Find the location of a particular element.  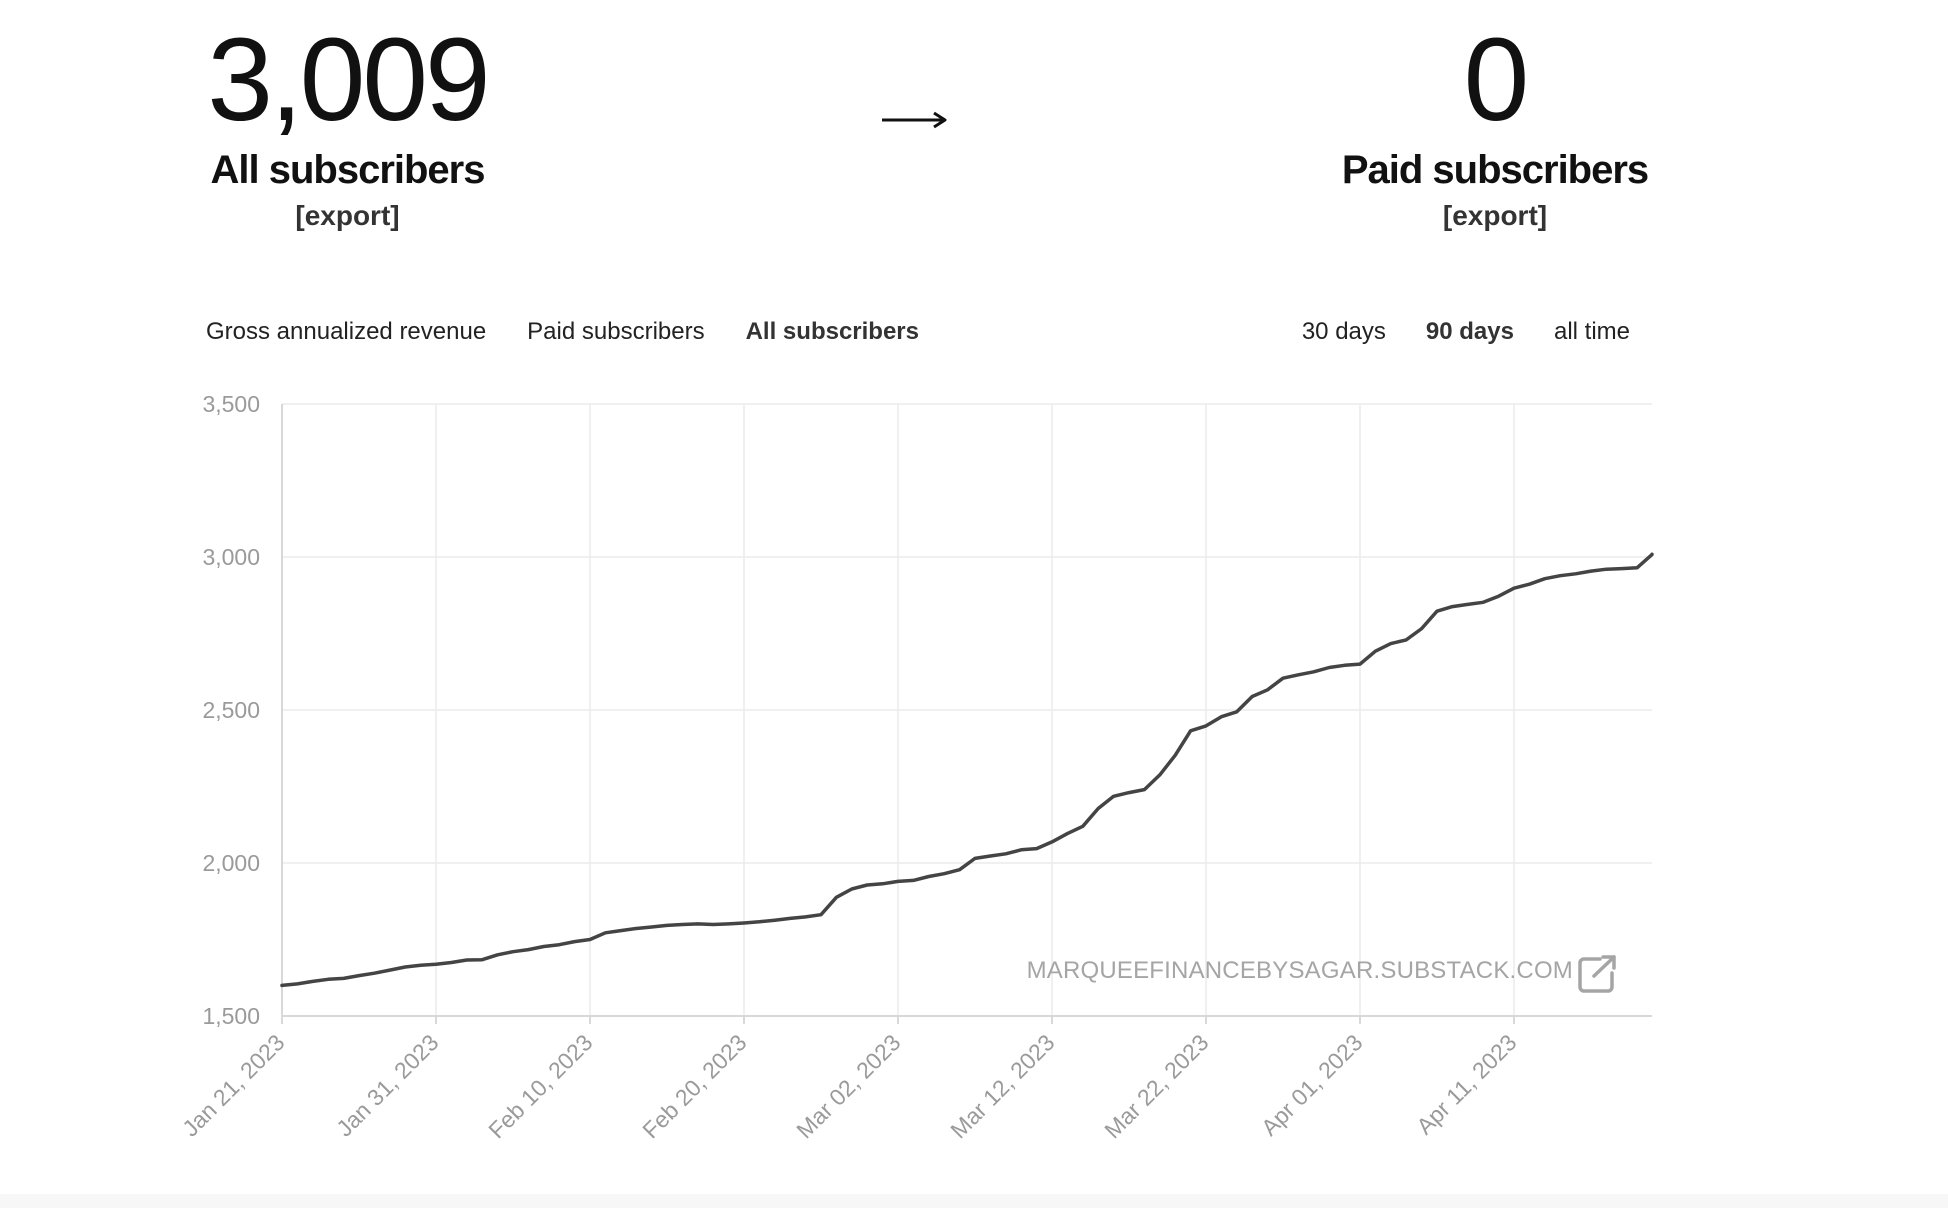

tab-all-subscribers: All subscribers is located at coordinates (832, 331).